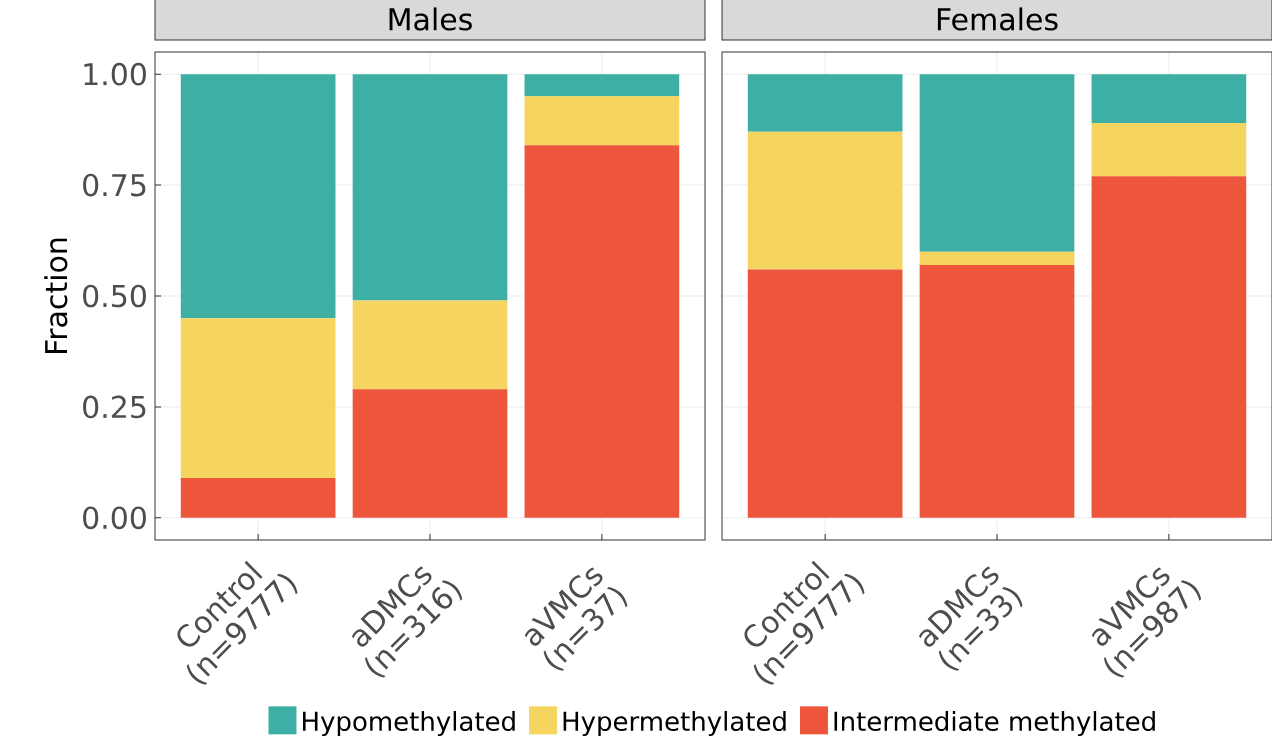 This screenshot has height=744, width=1272. I want to click on y-tick-label: 1.00, so click(115, 74).